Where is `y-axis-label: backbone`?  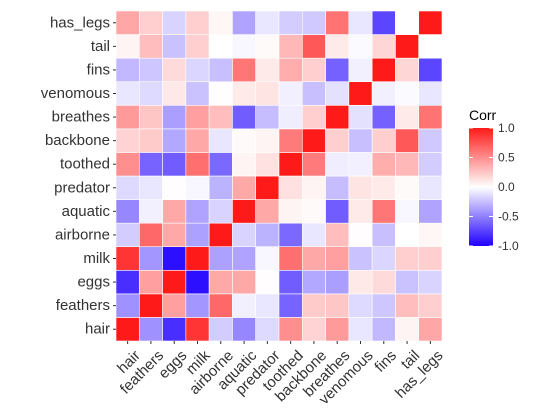 y-axis-label: backbone is located at coordinates (77, 140).